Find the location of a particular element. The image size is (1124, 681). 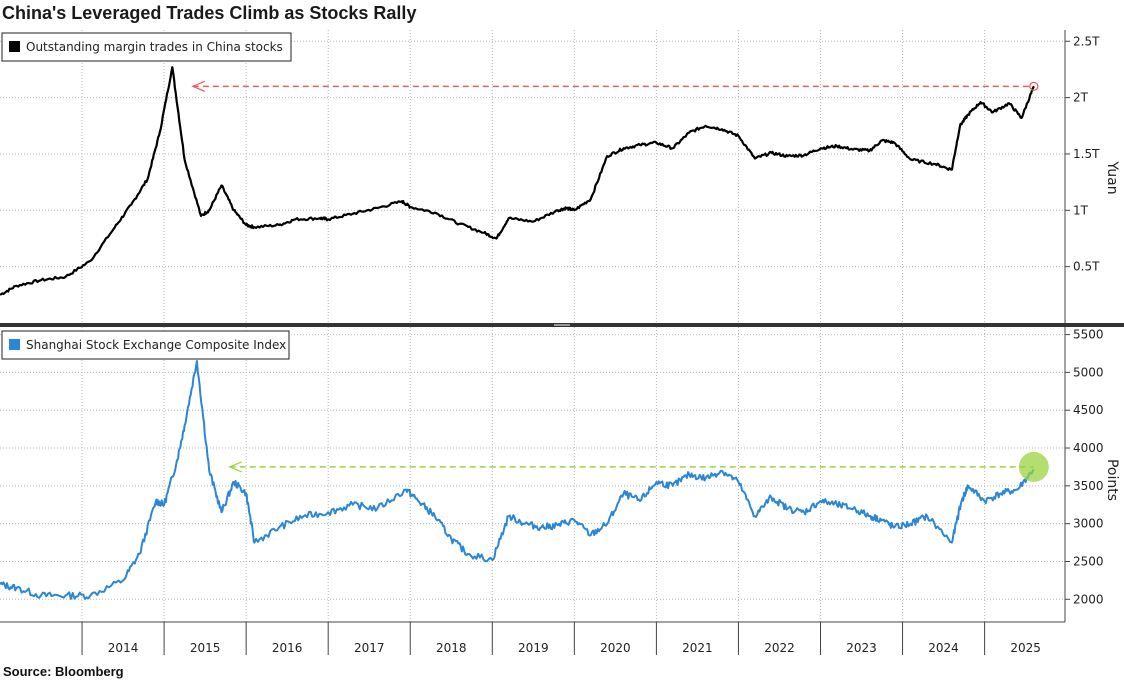

index-legend-label: Shanghai Stock Exchange Composite Index is located at coordinates (156, 345).